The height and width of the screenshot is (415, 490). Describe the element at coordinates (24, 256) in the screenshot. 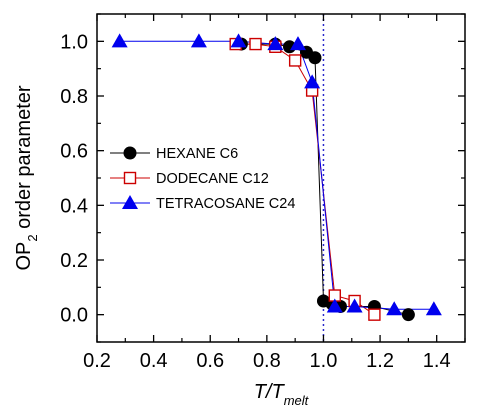

I see `y-axis-title-main: OP` at that location.